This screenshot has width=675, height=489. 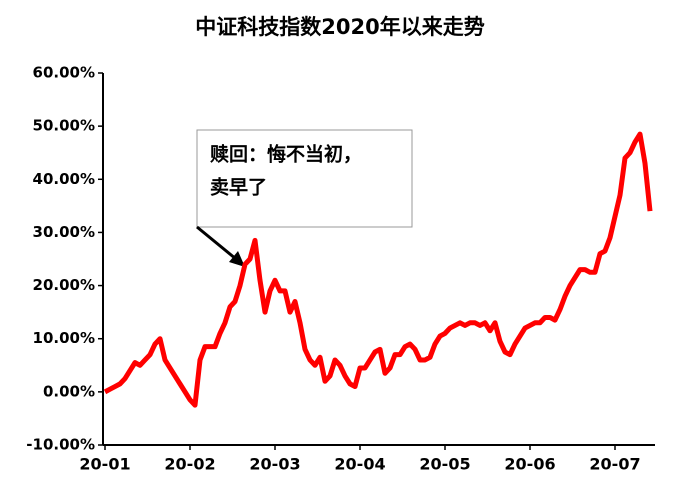 What do you see at coordinates (529, 464) in the screenshot?
I see `x-tick-label: 20-06` at bounding box center [529, 464].